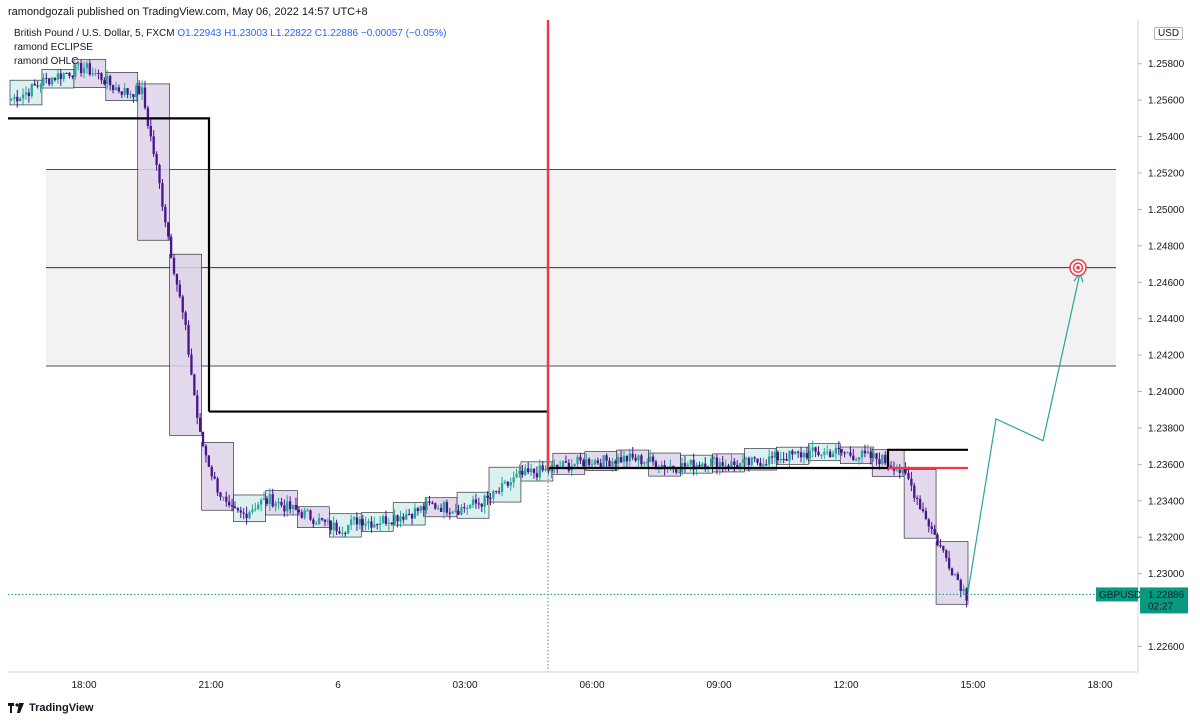 This screenshot has height=724, width=1200. What do you see at coordinates (53, 47) in the screenshot?
I see `legend-indicator-eclipse: ramond ECLIPSE` at bounding box center [53, 47].